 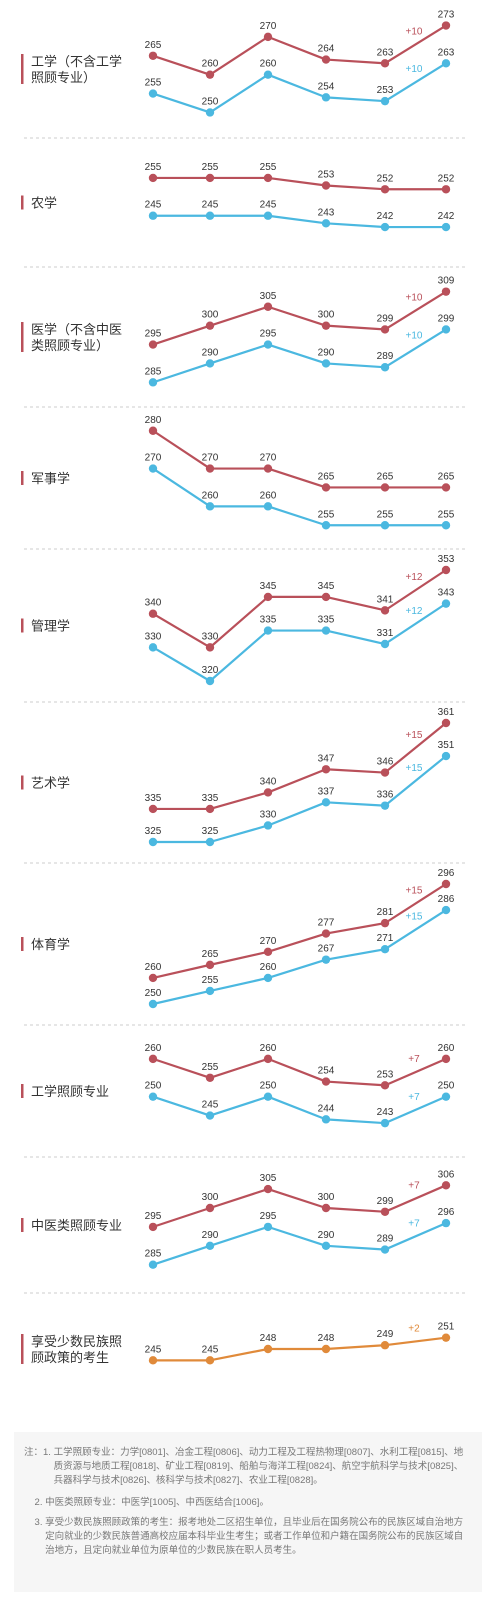 What do you see at coordinates (385, 912) in the screenshot?
I see `data-label: 281` at bounding box center [385, 912].